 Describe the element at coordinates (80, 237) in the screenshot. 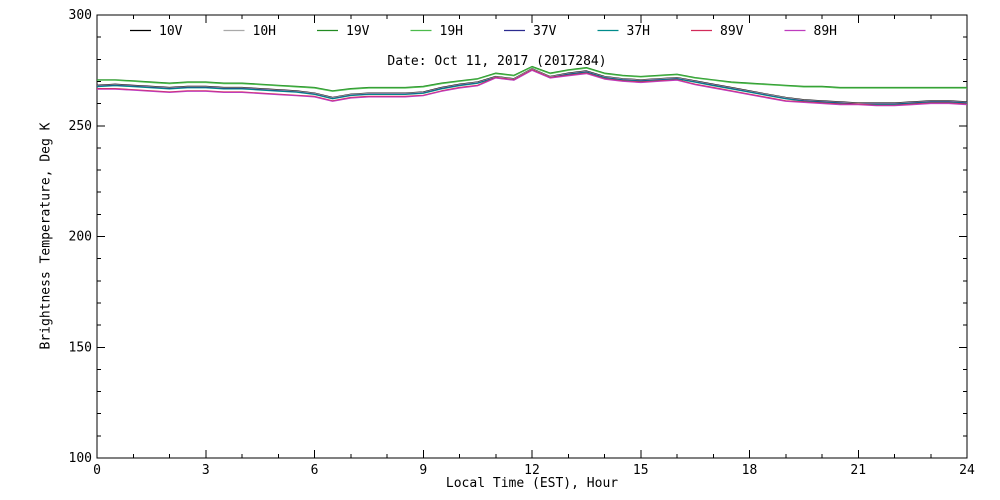

I see `y-tick-label: 200` at that location.